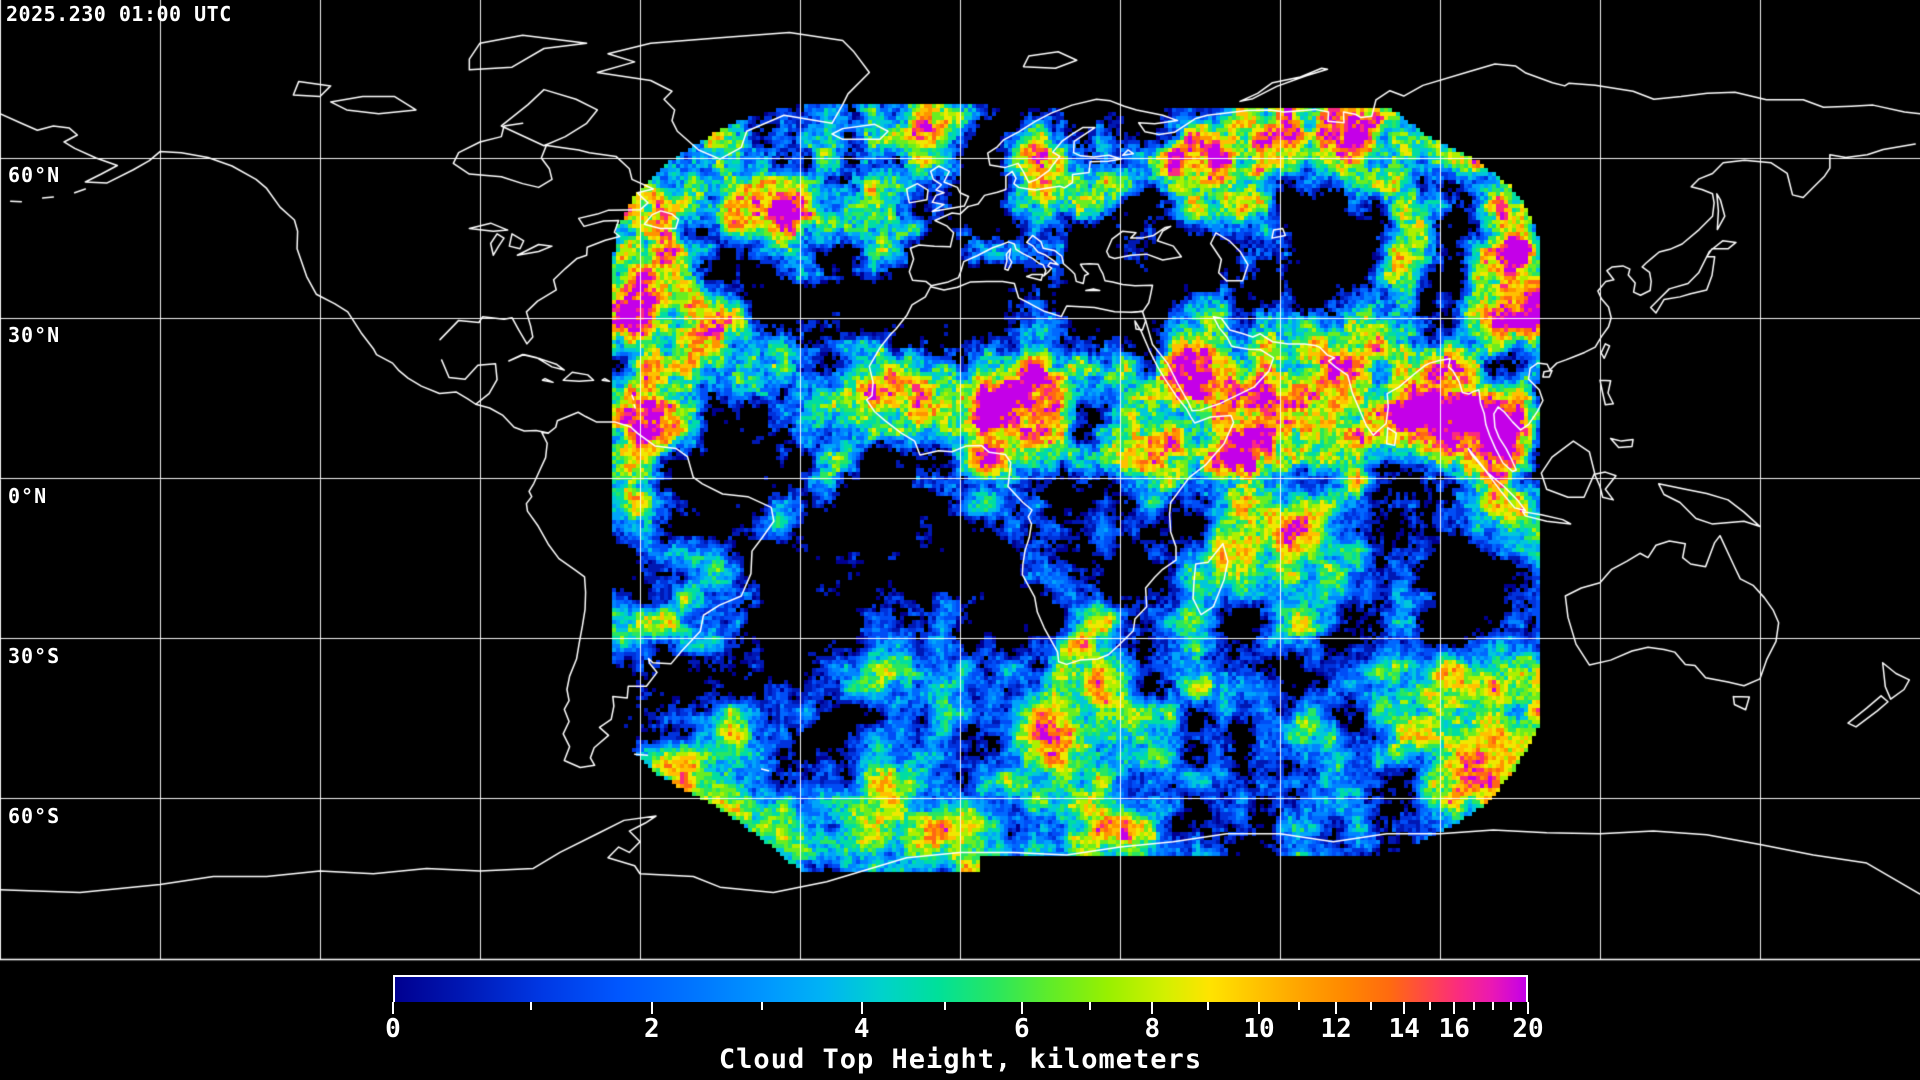 The image size is (1920, 1080). What do you see at coordinates (960, 1059) in the screenshot?
I see `colorbar-caption: Cloud Top Height, kilometers` at bounding box center [960, 1059].